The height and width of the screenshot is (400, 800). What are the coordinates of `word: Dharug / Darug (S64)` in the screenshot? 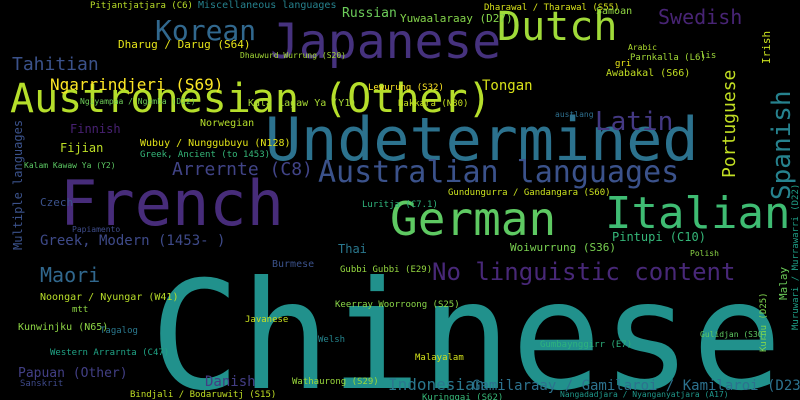 It's located at (184, 44).